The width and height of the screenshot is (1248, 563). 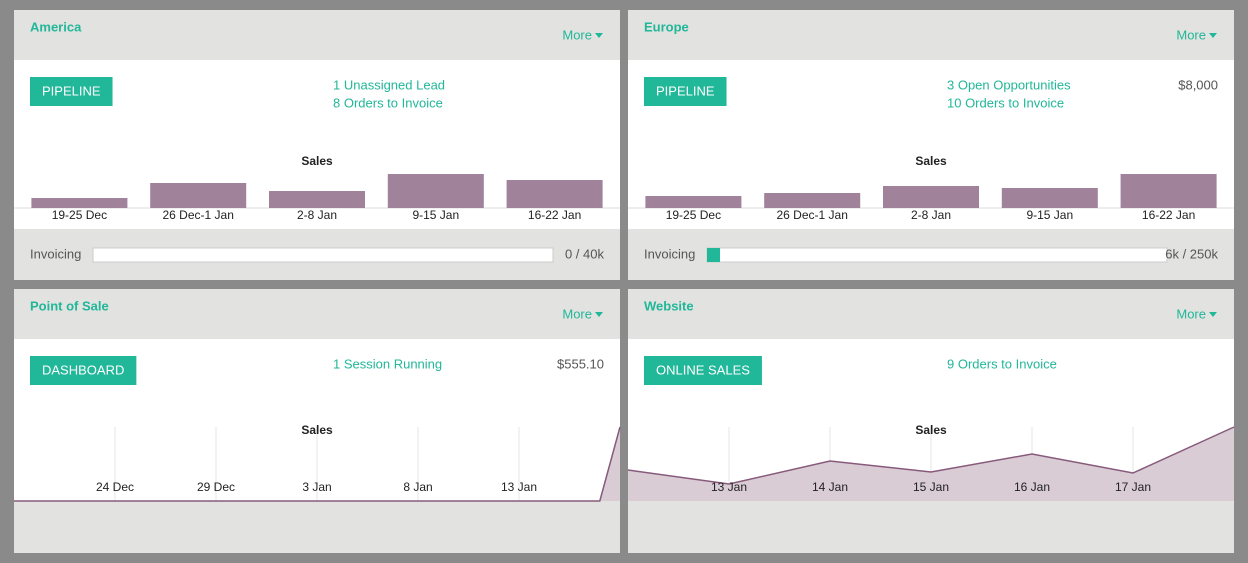 What do you see at coordinates (1032, 487) in the screenshot?
I see `x-tick-label: 16 Jan` at bounding box center [1032, 487].